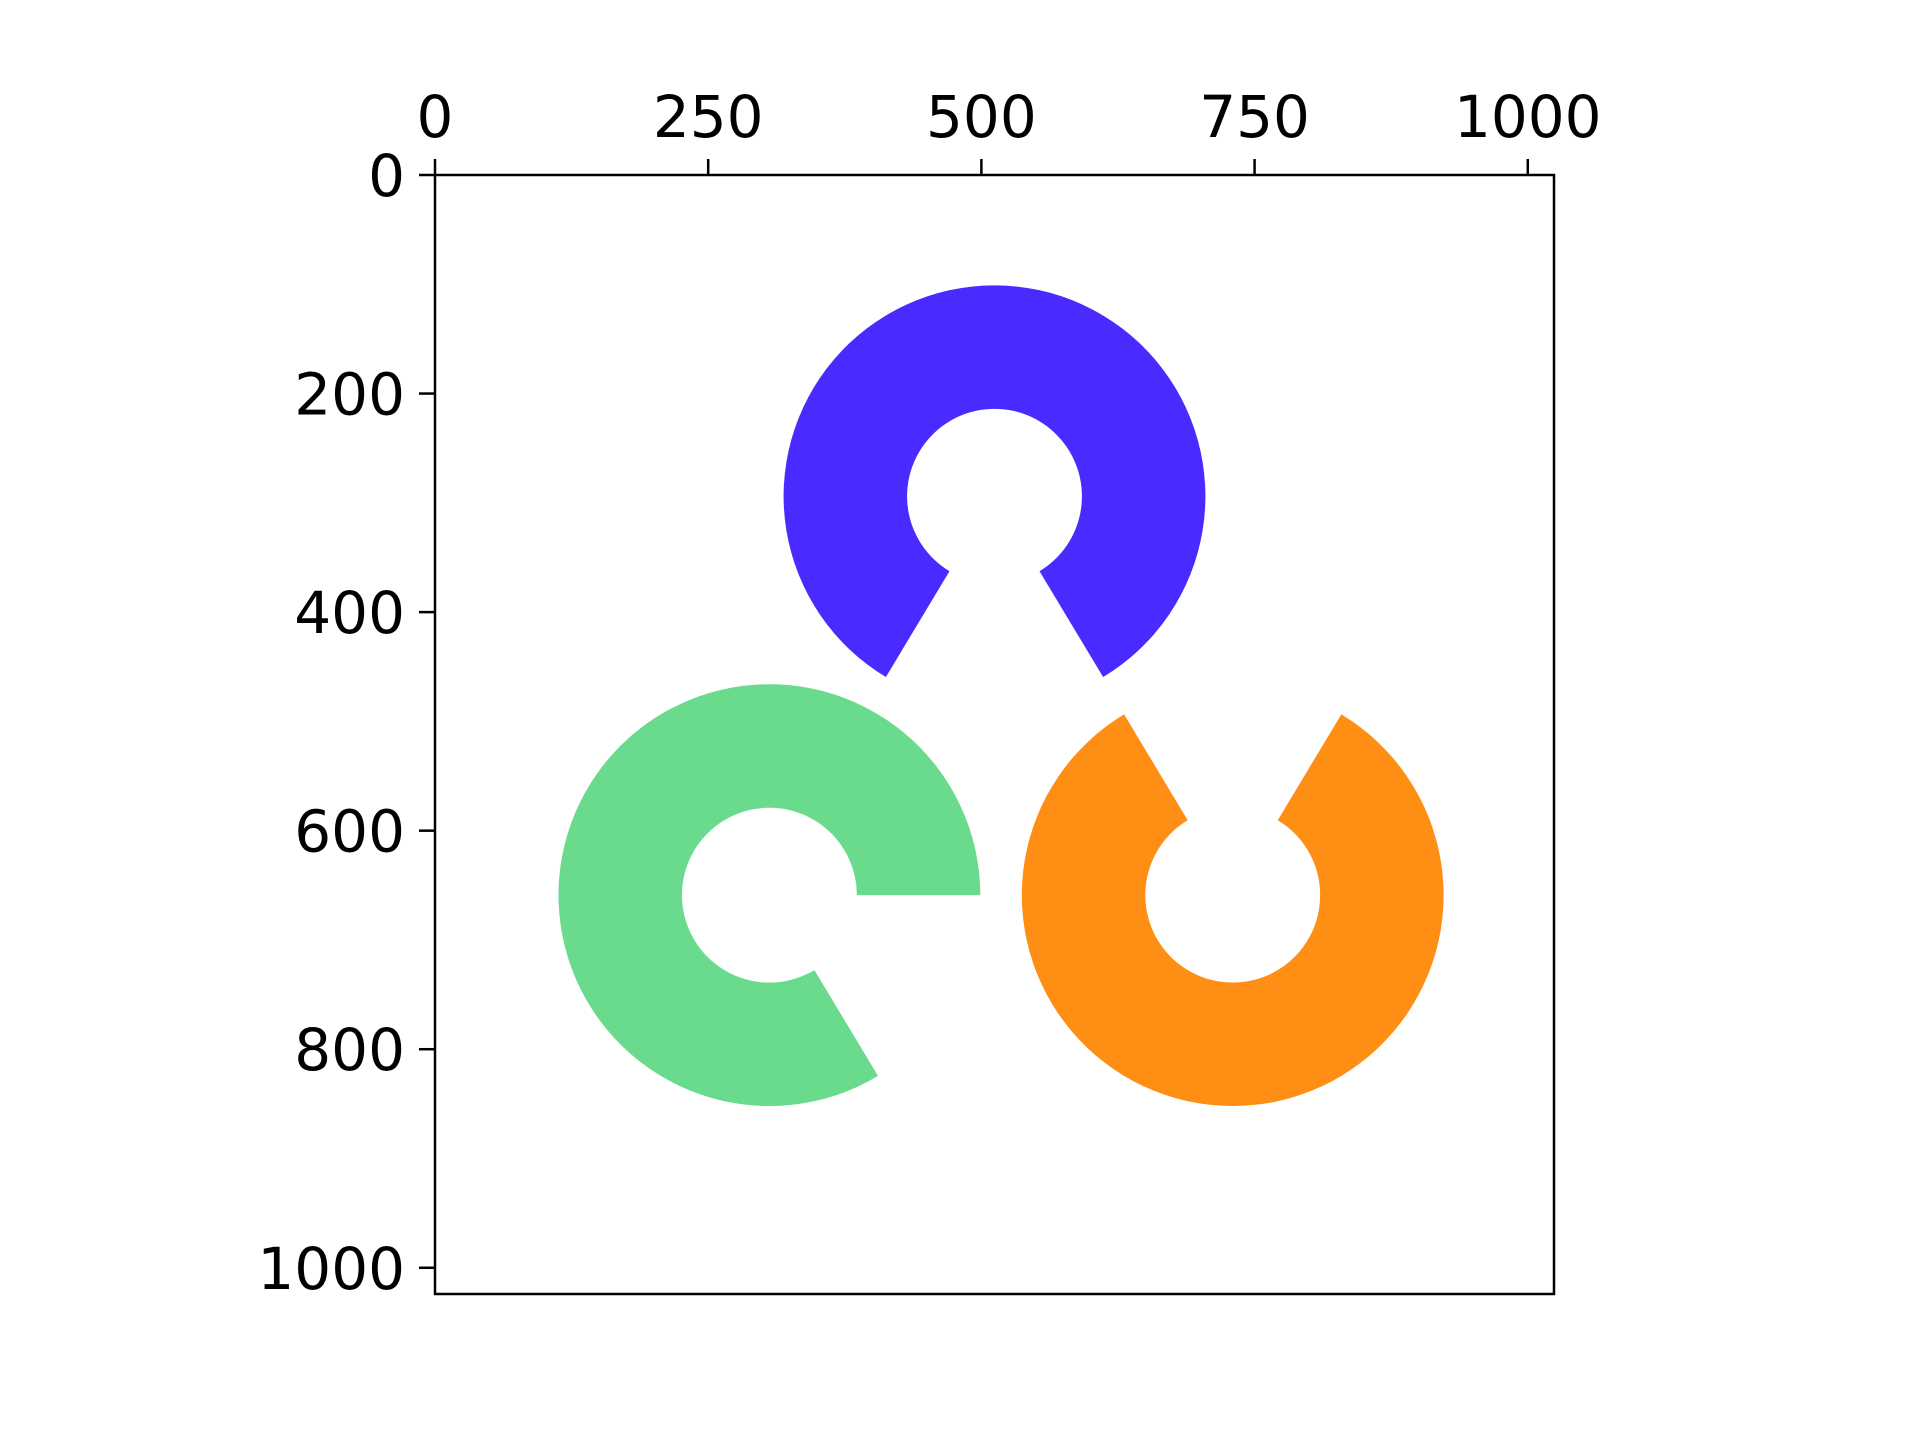  What do you see at coordinates (1254, 117) in the screenshot?
I see `x-tick-label: 750` at bounding box center [1254, 117].